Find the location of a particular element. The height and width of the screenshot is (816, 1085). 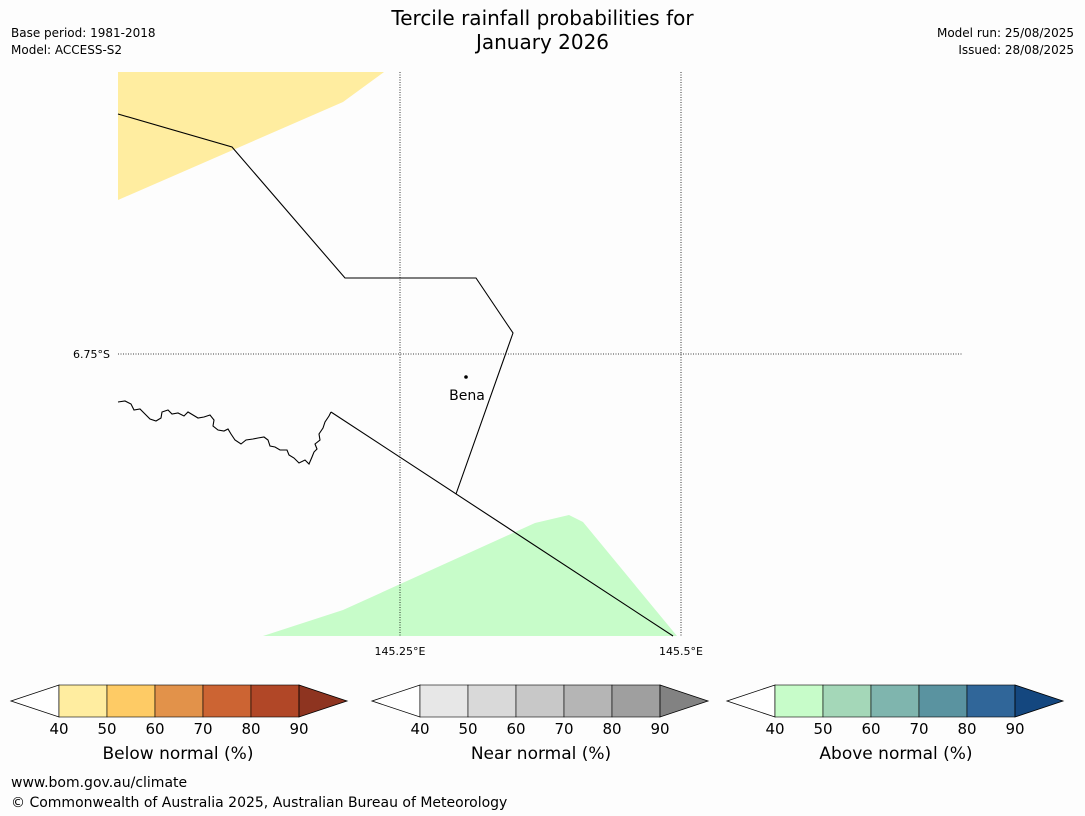

below-normal-region is located at coordinates (251, 136).